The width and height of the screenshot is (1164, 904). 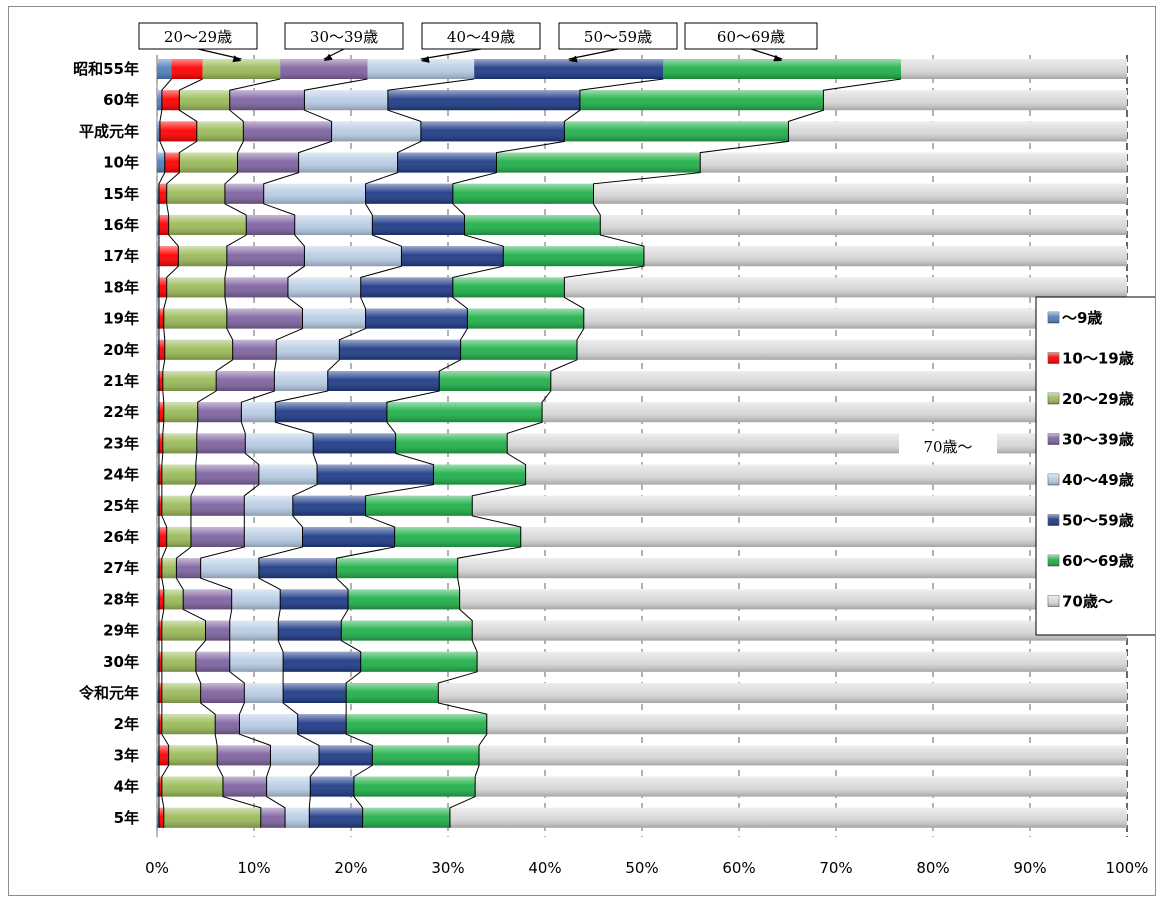 What do you see at coordinates (751, 37) in the screenshot?
I see `callout-label: 60～69歳` at bounding box center [751, 37].